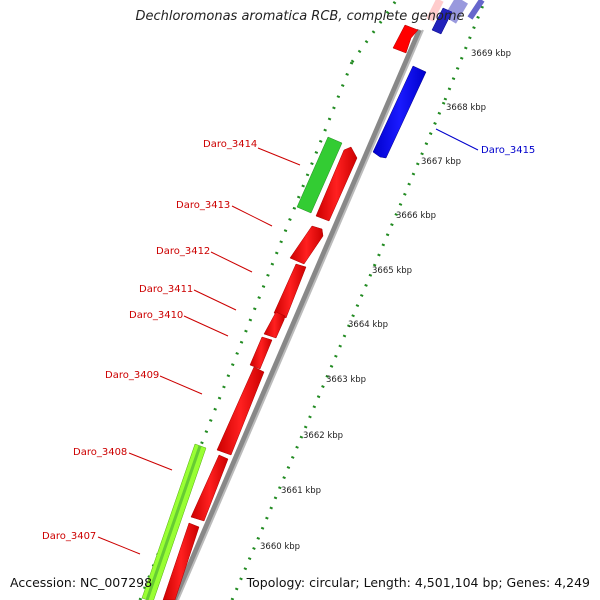 This screenshot has width=600, height=600. Describe the element at coordinates (203, 205) in the screenshot. I see `gene-label-daro-3413: Daro_3413` at that location.